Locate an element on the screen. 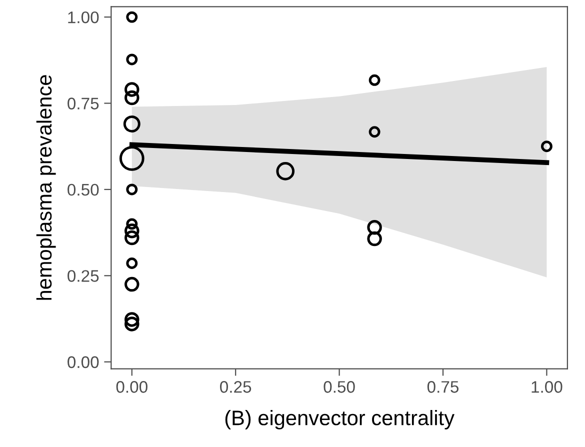 The height and width of the screenshot is (447, 585). x-tick-label: 1.00 is located at coordinates (547, 387).